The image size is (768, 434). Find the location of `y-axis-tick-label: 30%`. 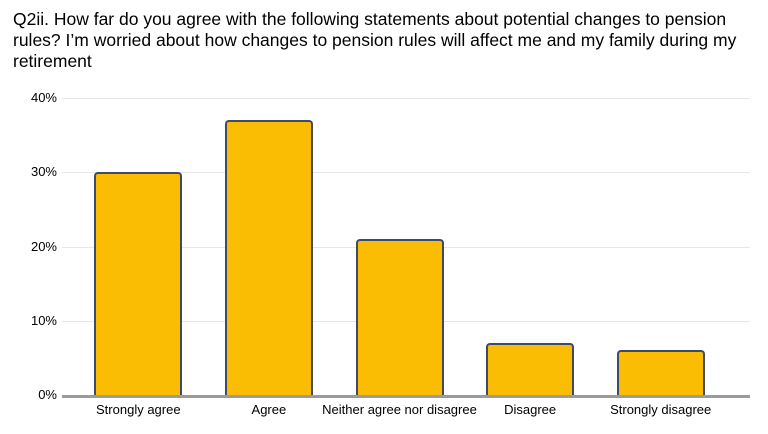

y-axis-tick-label: 30% is located at coordinates (43, 172).